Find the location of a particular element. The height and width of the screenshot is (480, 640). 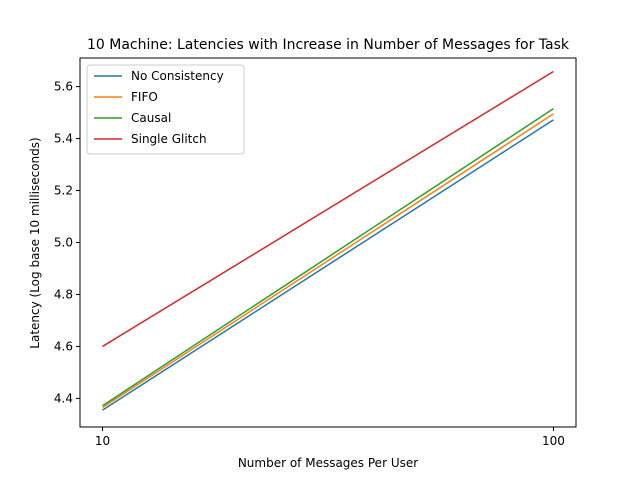

y-tick-label: 5.6 is located at coordinates (63, 87).